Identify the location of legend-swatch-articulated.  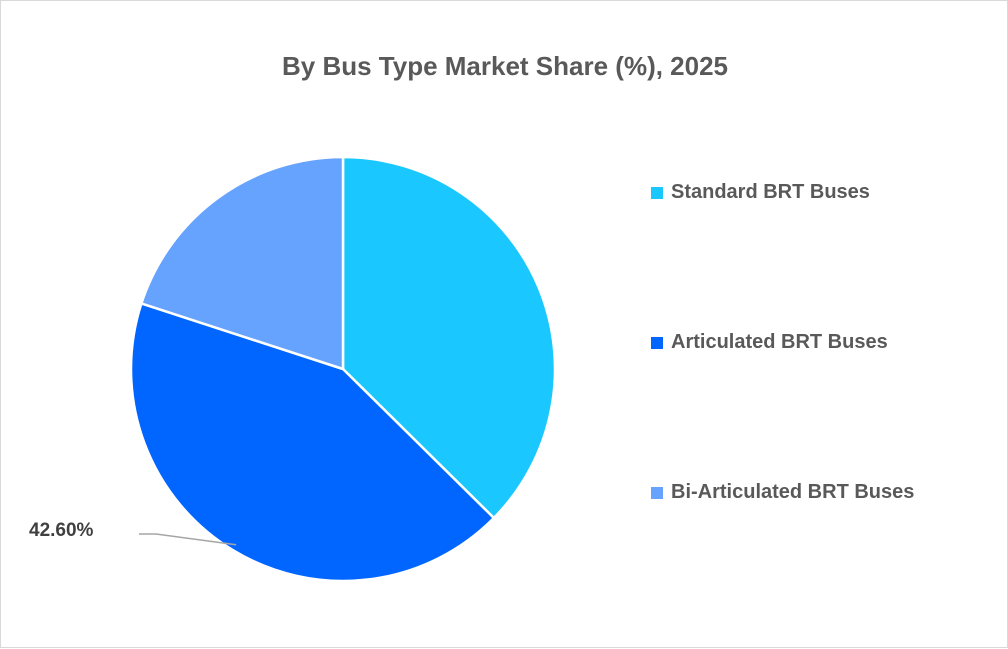
(657, 342).